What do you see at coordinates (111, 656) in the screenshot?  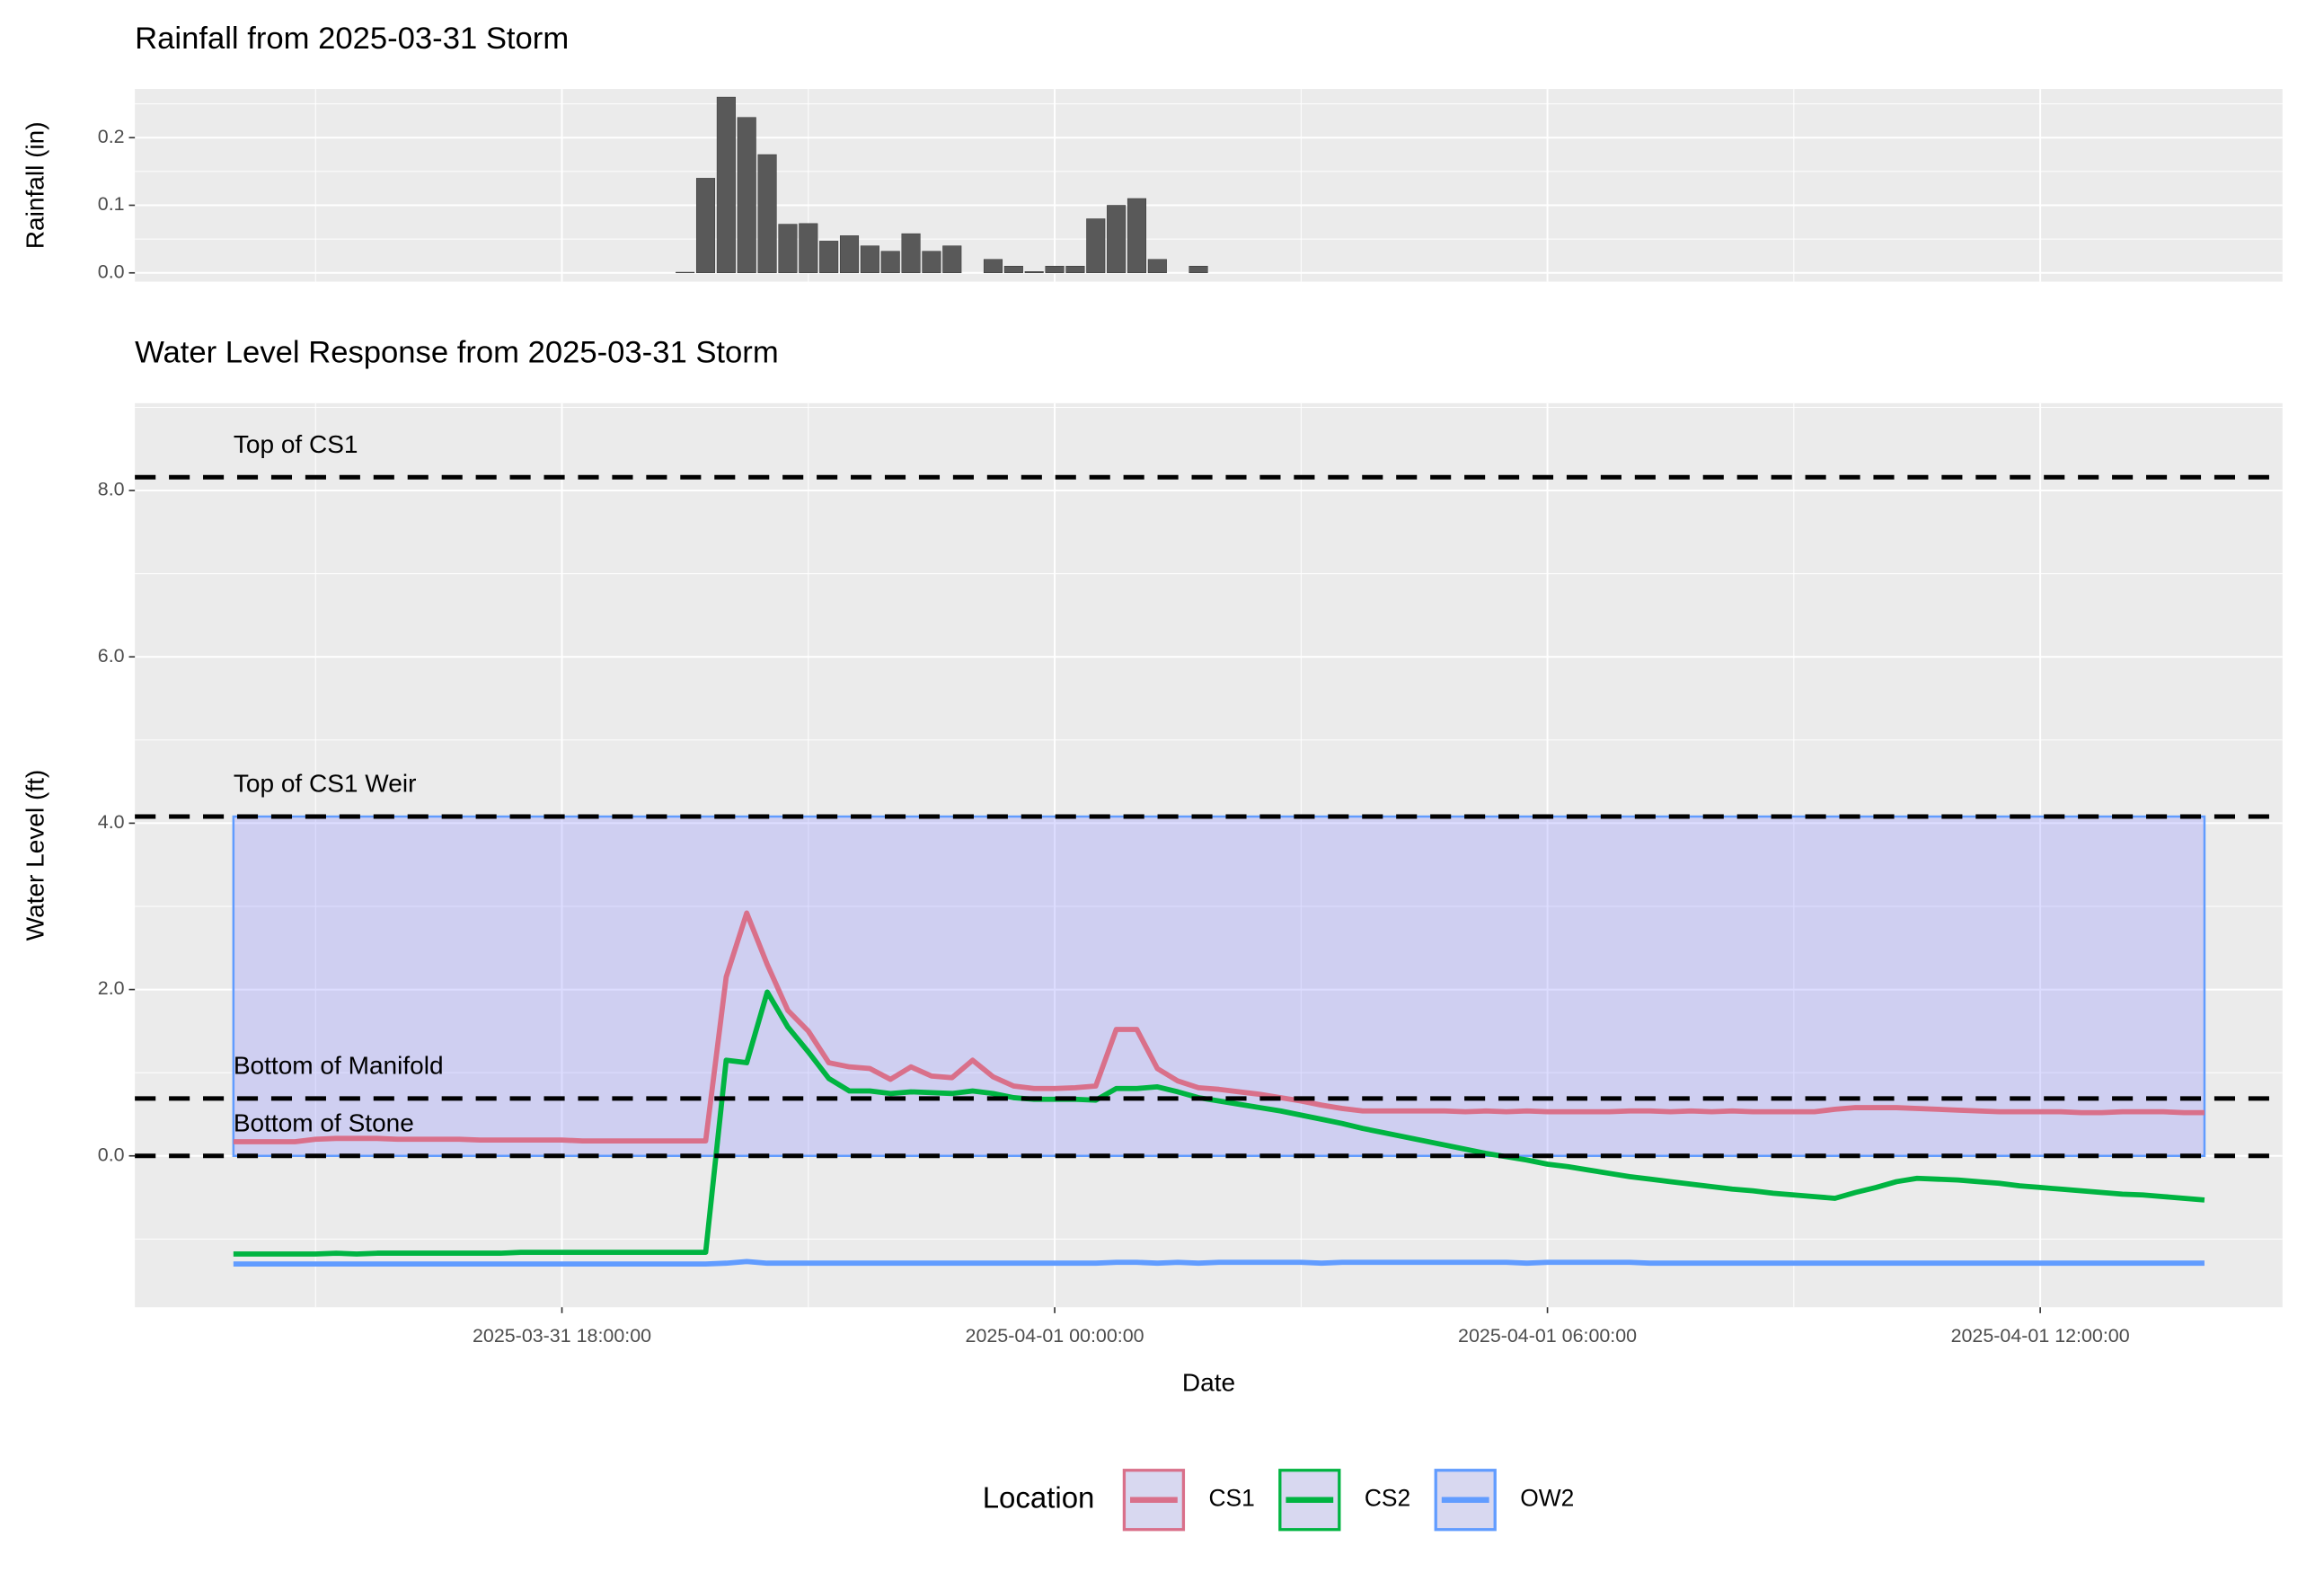 I see `y-tick-label: 6.0` at bounding box center [111, 656].